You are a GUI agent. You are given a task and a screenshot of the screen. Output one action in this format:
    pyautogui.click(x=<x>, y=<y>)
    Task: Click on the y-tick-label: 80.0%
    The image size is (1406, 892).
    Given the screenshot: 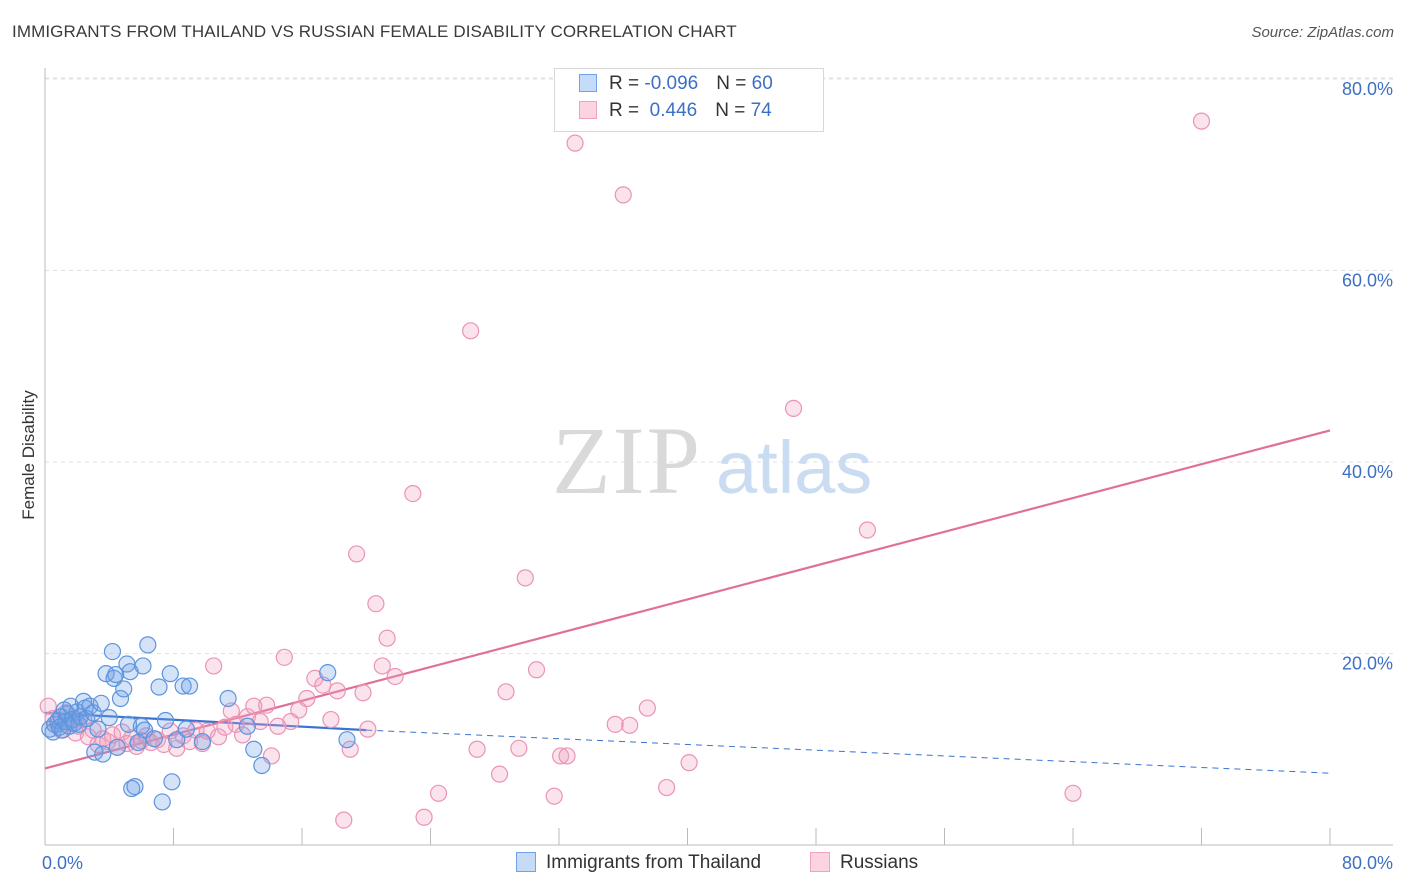 What is the action you would take?
    pyautogui.click(x=1367, y=89)
    